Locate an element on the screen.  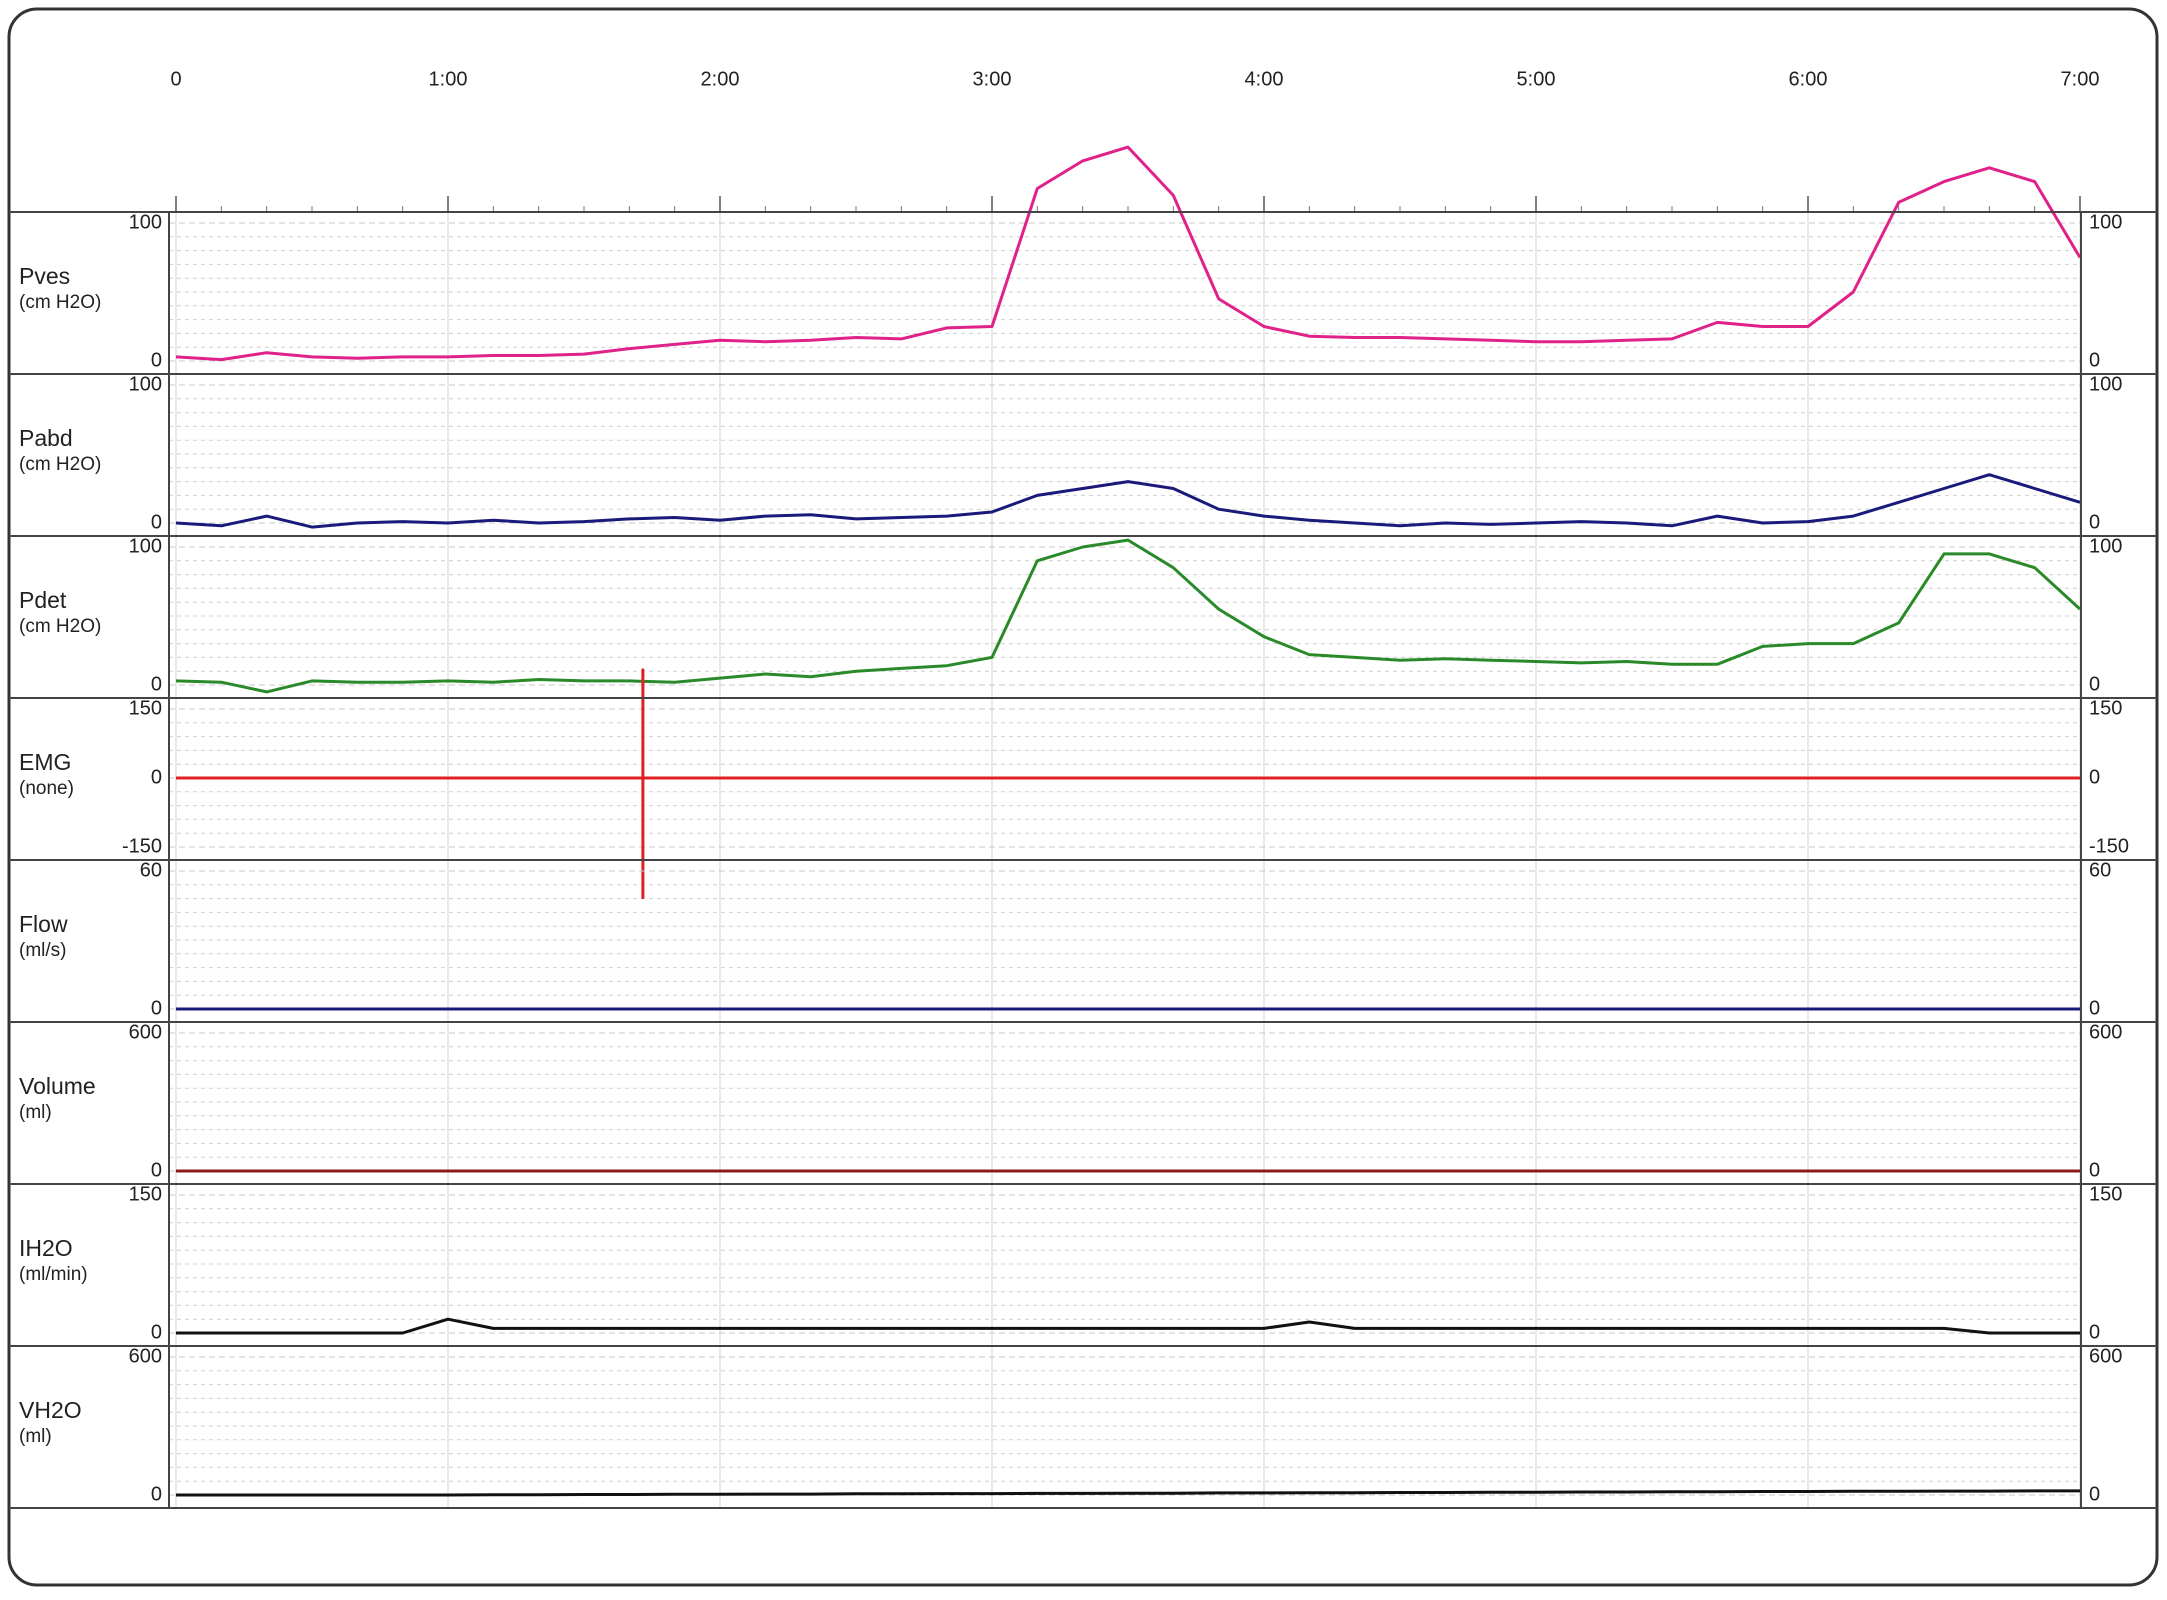
x-tick-label: 4:00 is located at coordinates (1264, 79).